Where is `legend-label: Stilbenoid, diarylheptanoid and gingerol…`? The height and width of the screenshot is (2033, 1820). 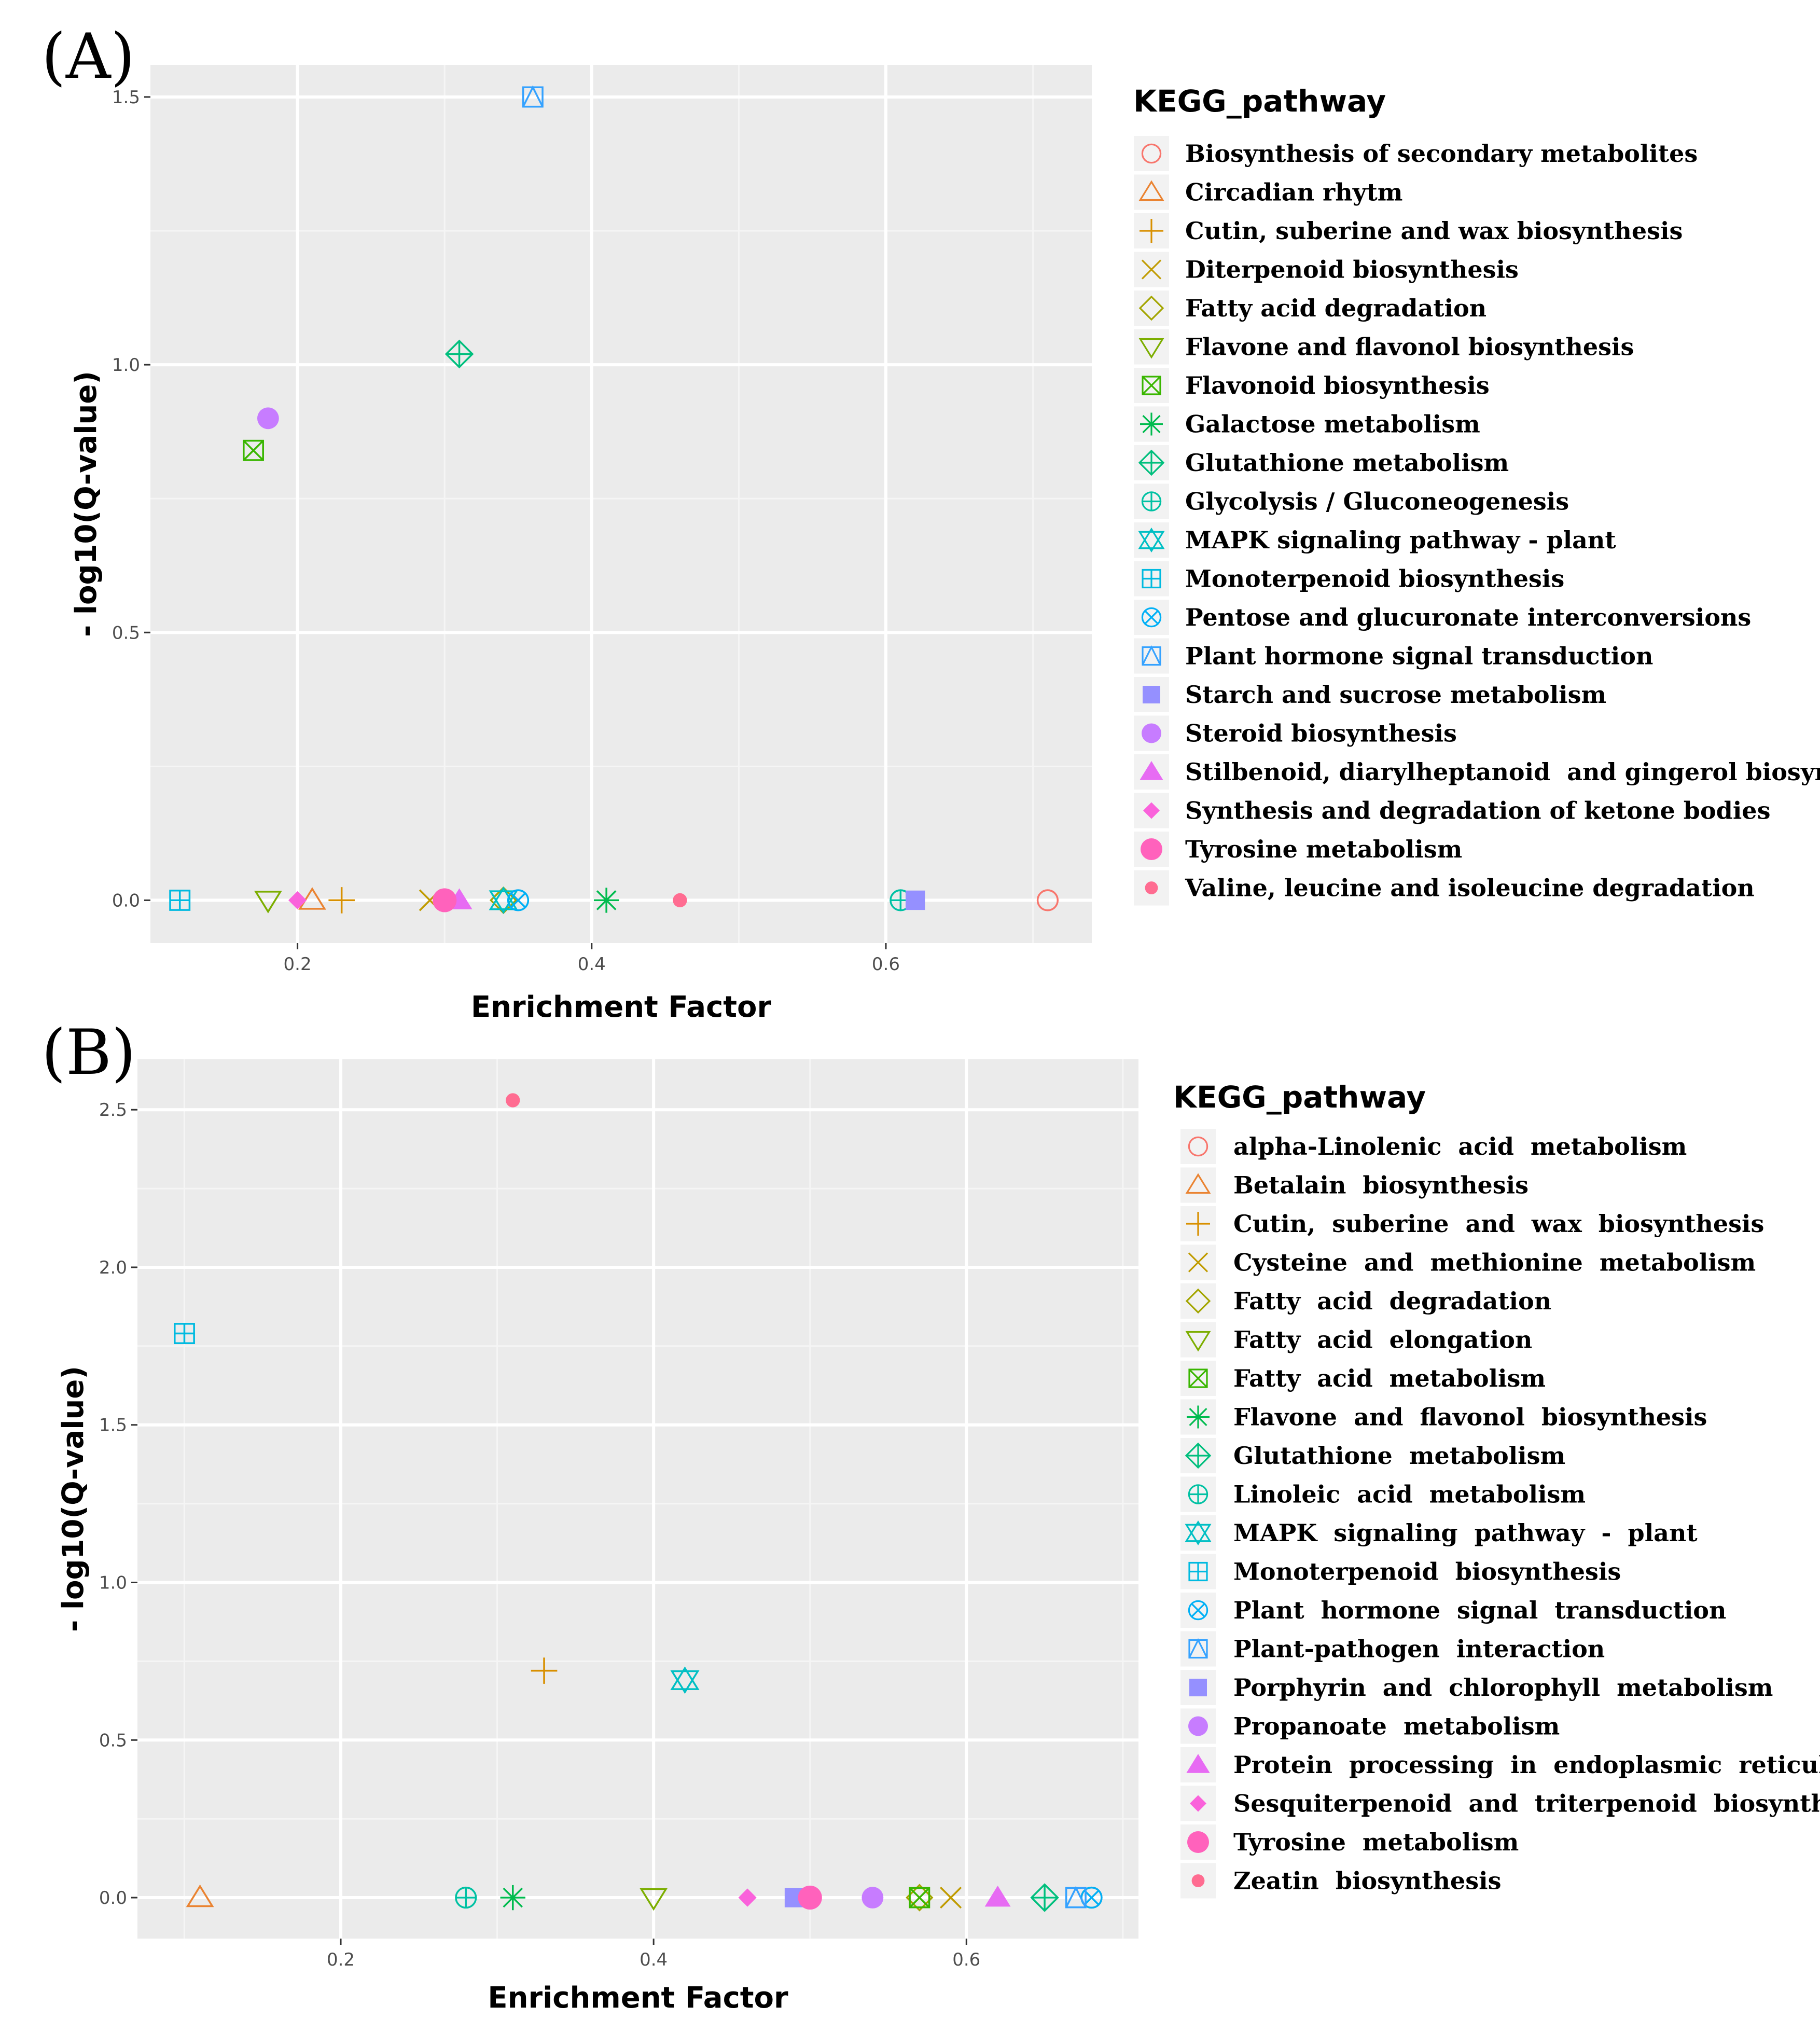 legend-label: Stilbenoid, diarylheptanoid and gingerol… is located at coordinates (1502, 772).